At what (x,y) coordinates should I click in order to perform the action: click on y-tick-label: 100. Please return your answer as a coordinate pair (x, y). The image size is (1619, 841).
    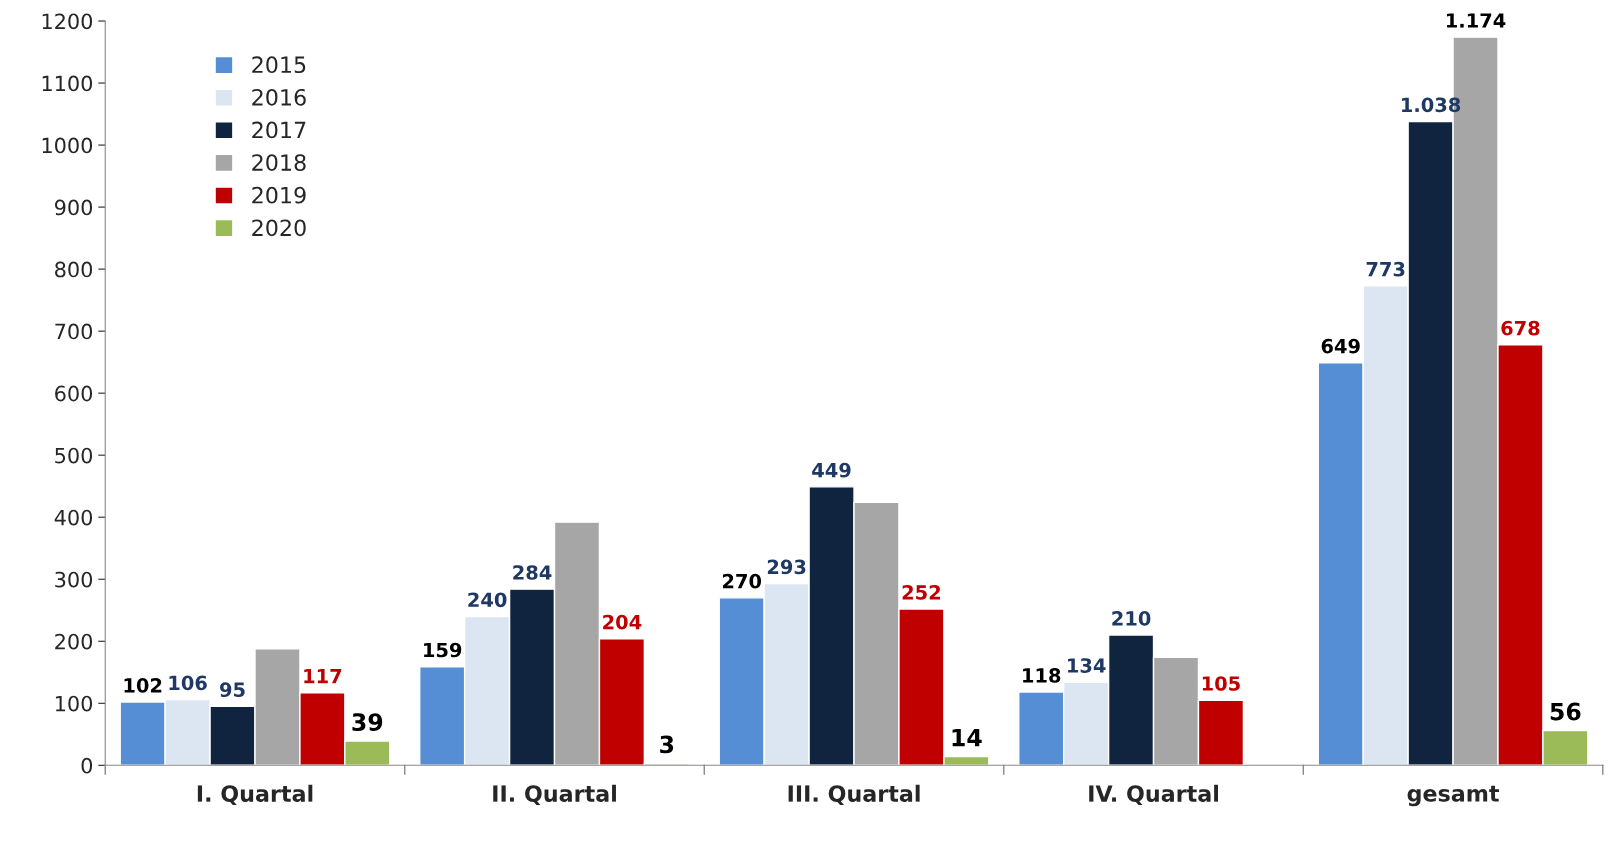
    Looking at the image, I should click on (74, 703).